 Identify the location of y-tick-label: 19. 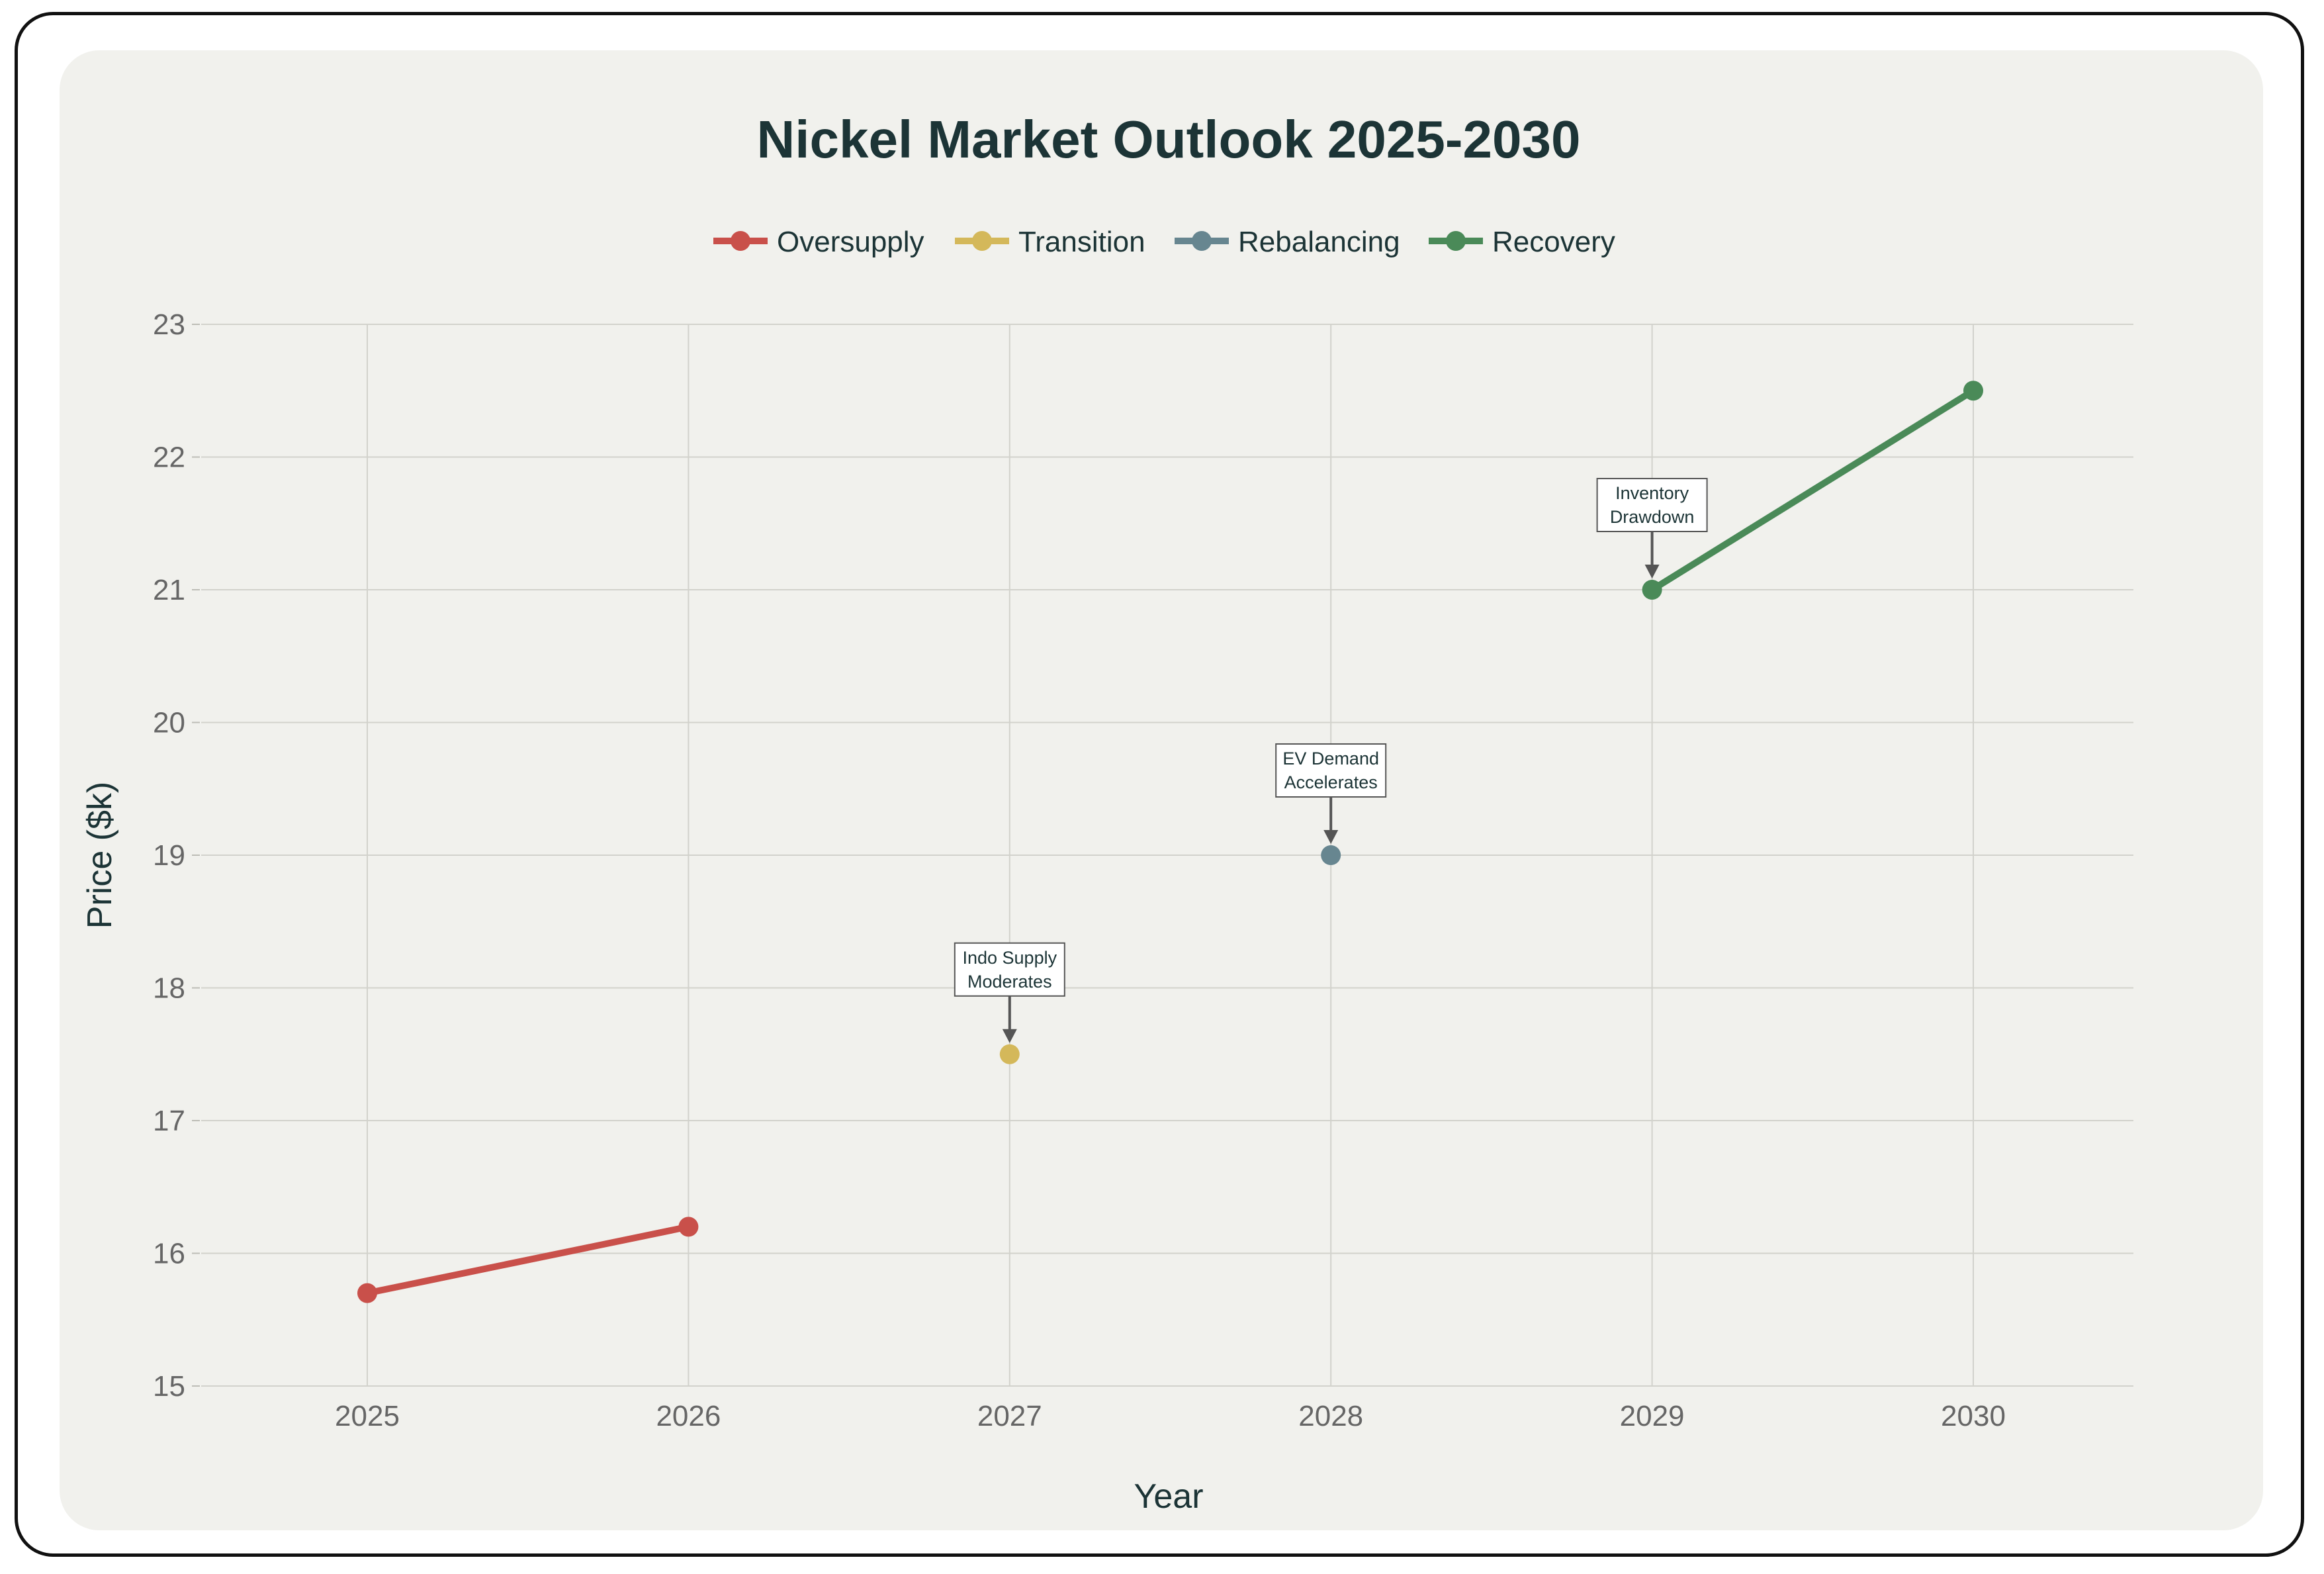
(169, 855).